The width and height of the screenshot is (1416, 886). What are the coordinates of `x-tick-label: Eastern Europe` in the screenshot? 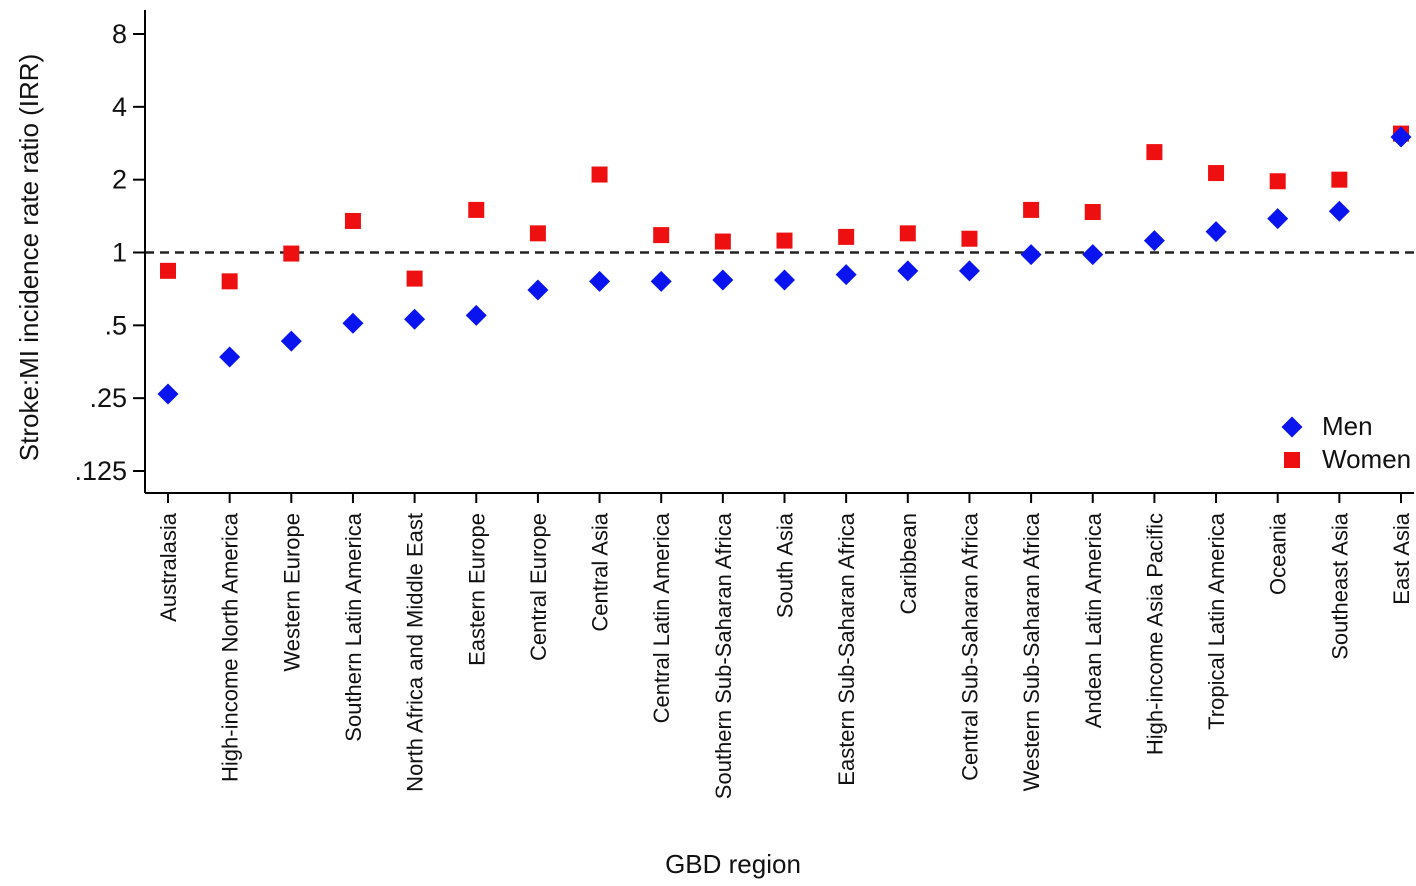 It's located at (476, 589).